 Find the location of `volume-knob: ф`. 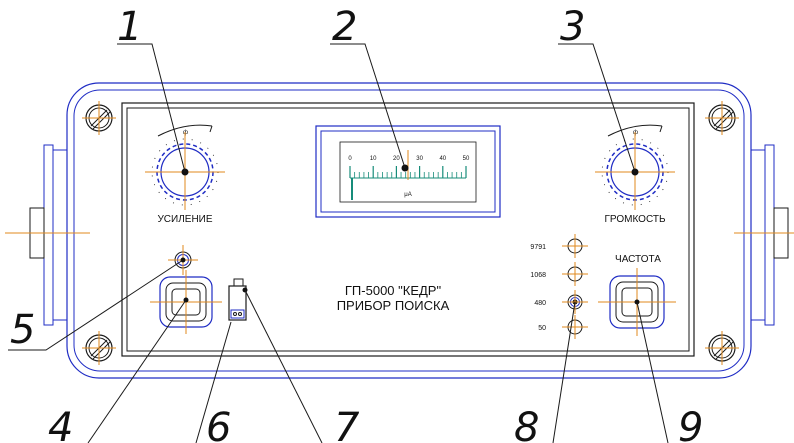

volume-knob: ф is located at coordinates (635, 167).